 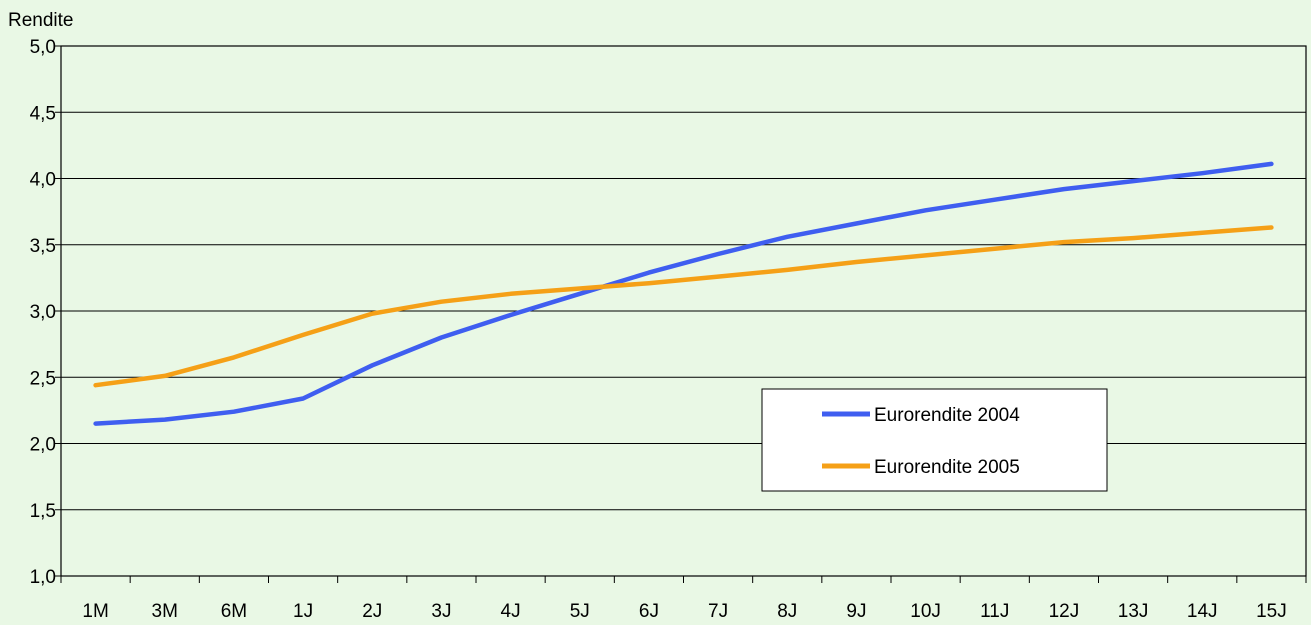 I want to click on x-tick-label: 9J, so click(x=856, y=611).